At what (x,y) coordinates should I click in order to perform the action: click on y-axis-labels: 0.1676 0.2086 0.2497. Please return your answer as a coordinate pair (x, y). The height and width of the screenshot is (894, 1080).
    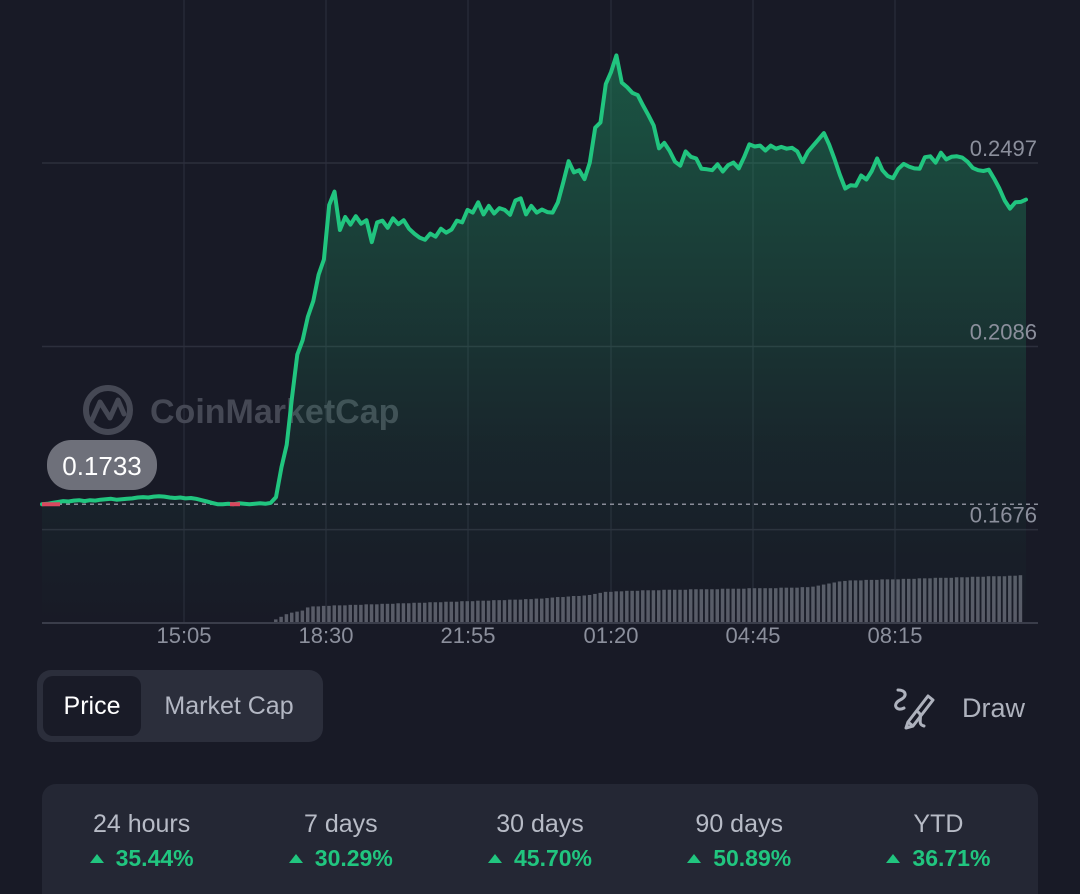
    Looking at the image, I should click on (1003, 332).